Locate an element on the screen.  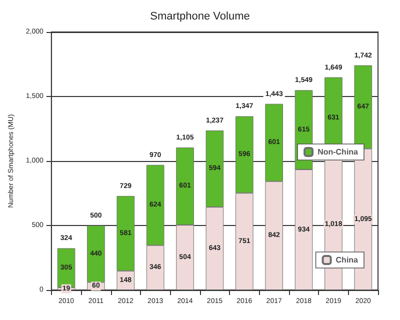
legend-label: Non-China is located at coordinates (338, 152).